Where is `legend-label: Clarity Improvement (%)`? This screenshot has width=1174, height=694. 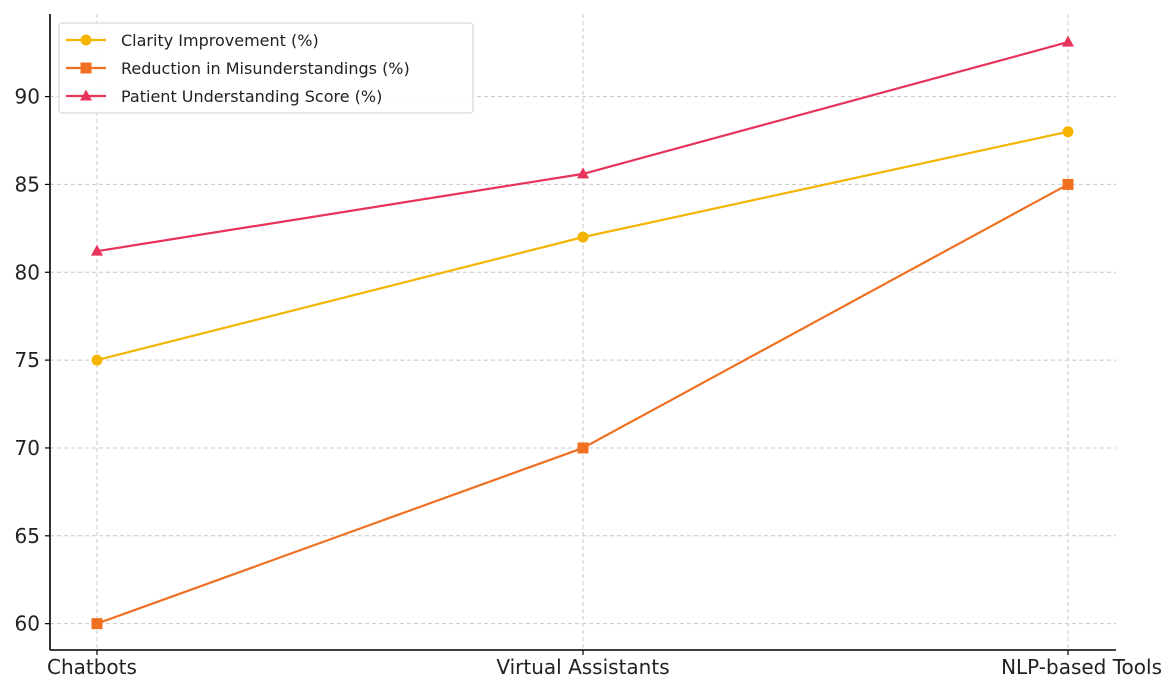 legend-label: Clarity Improvement (%) is located at coordinates (220, 40).